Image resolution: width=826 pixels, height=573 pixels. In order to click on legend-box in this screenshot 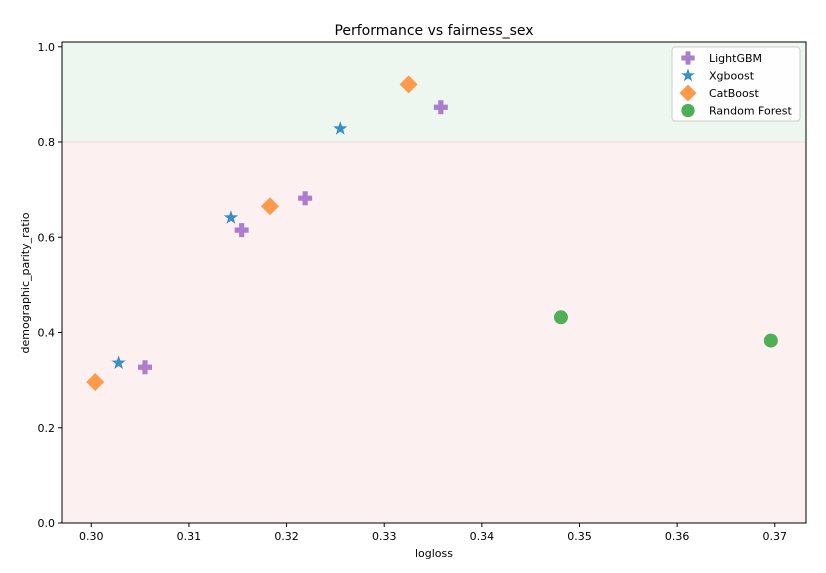, I will do `click(736, 84)`.